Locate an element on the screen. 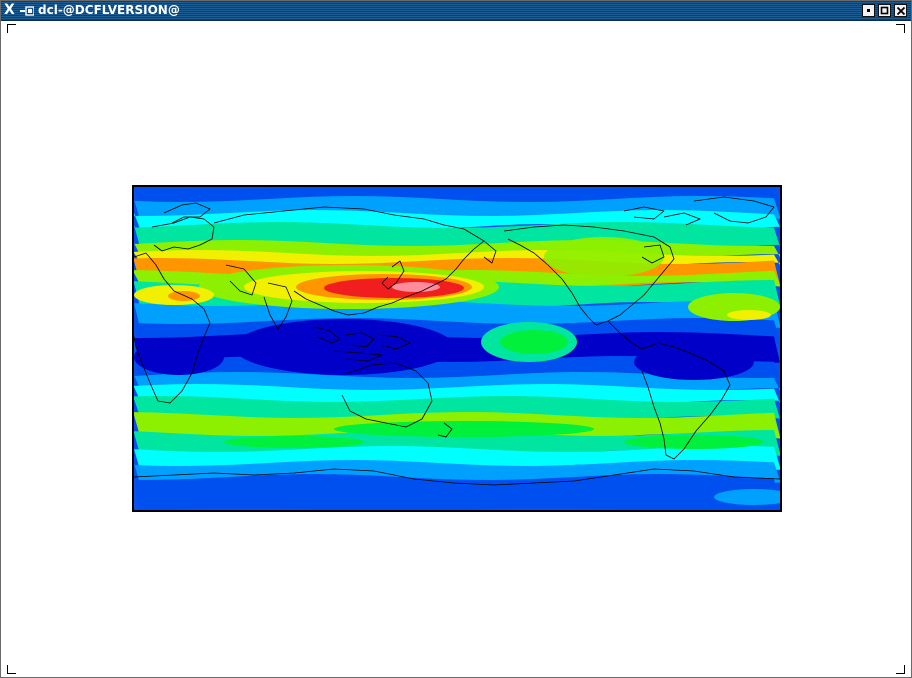  africa-min is located at coordinates (179, 357).